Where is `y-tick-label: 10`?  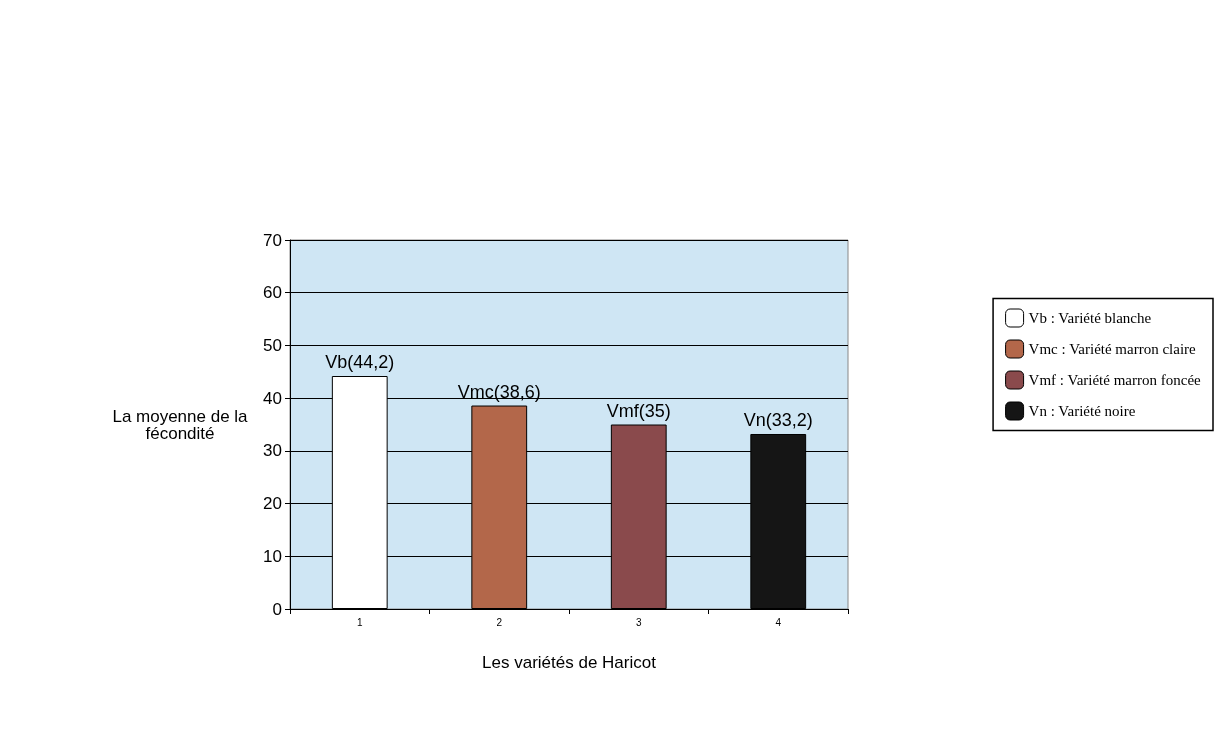
y-tick-label: 10 is located at coordinates (272, 556).